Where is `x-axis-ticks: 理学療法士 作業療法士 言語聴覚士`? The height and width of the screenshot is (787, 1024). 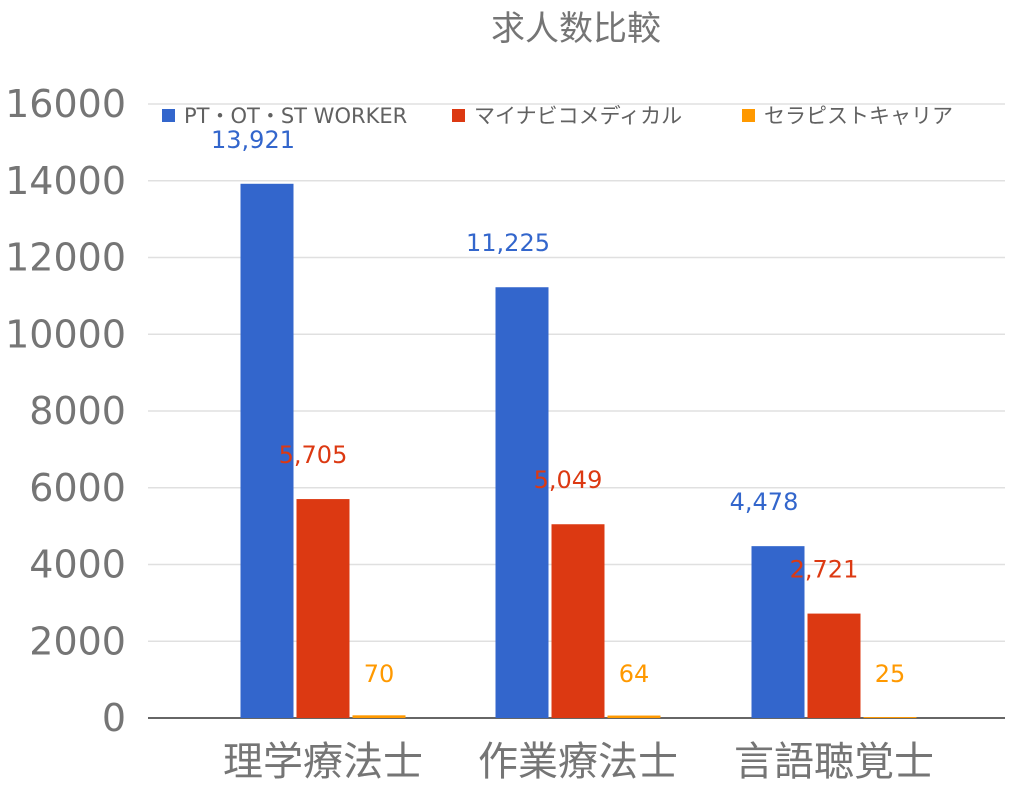
x-axis-ticks: 理学療法士 作業療法士 言語聴覚士 is located at coordinates (578, 762).